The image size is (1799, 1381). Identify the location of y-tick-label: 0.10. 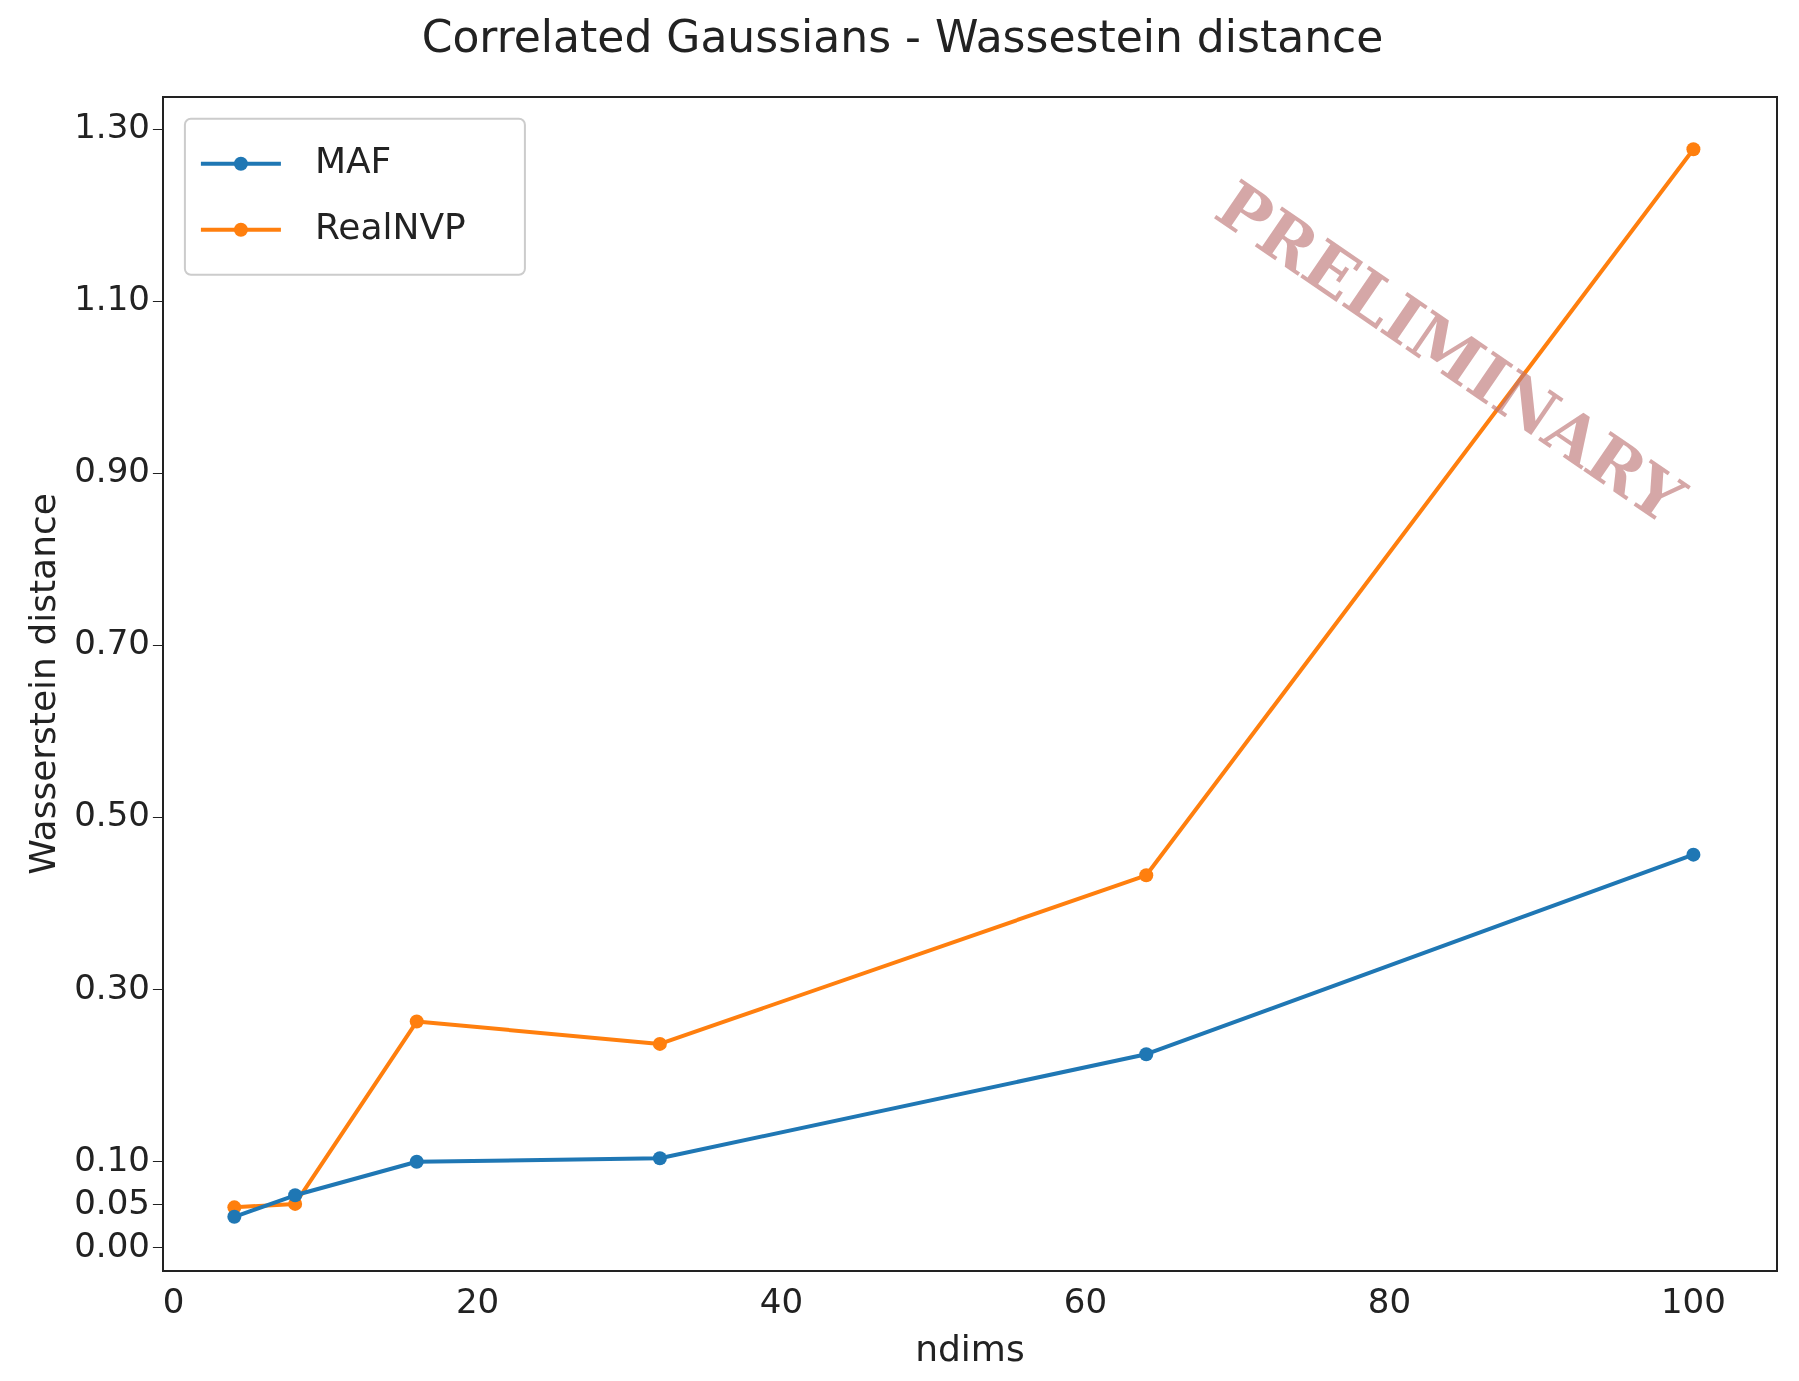
(112, 1158).